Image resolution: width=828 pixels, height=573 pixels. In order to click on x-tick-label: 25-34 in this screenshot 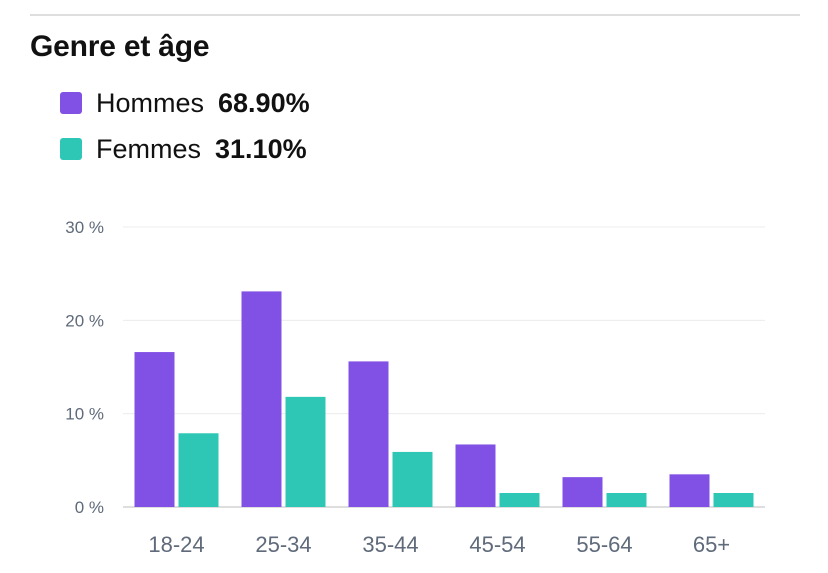, I will do `click(283, 544)`.